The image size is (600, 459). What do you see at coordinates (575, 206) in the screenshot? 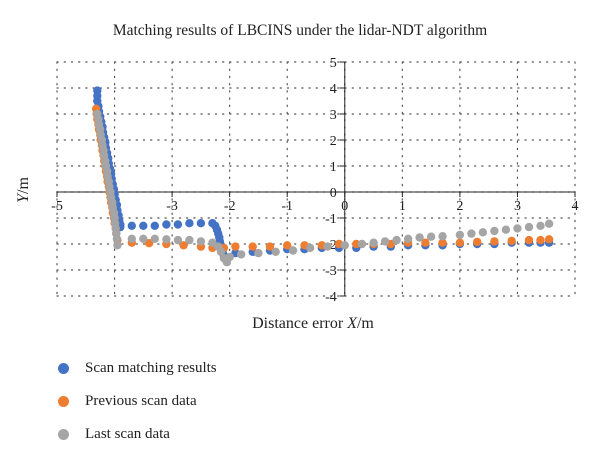
I see `x-tick-label: 4` at bounding box center [575, 206].